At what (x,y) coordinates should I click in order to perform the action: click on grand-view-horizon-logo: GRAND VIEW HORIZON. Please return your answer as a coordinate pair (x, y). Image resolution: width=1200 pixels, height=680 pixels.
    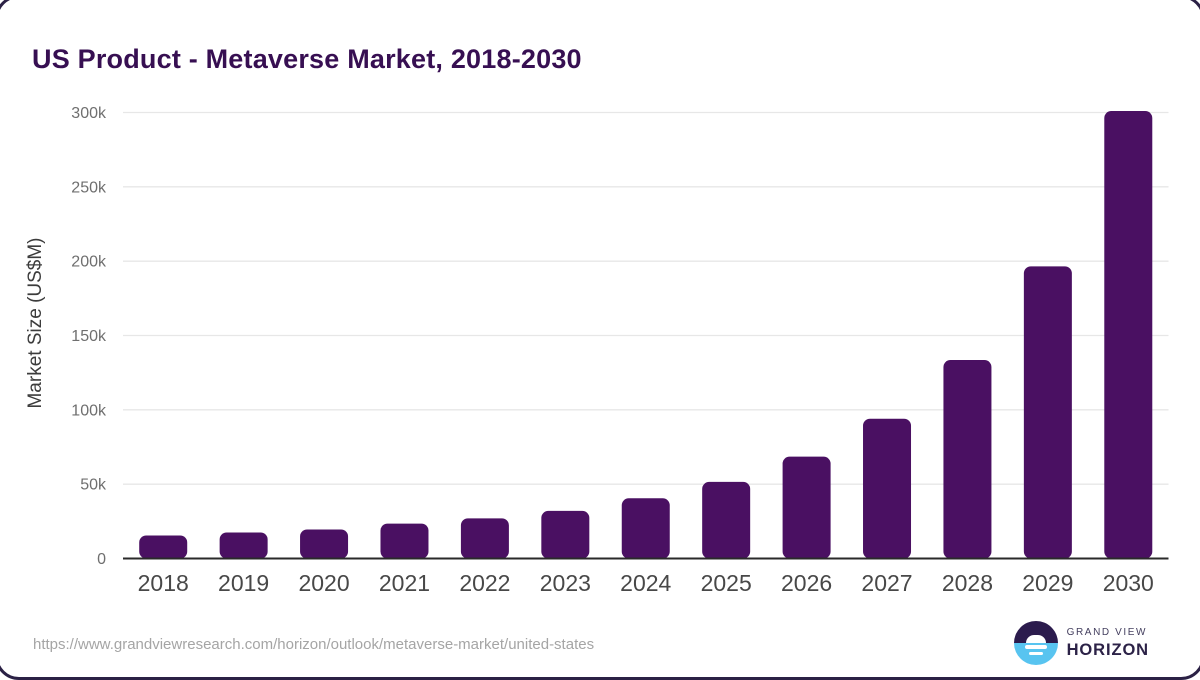
    Looking at the image, I should click on (1081, 643).